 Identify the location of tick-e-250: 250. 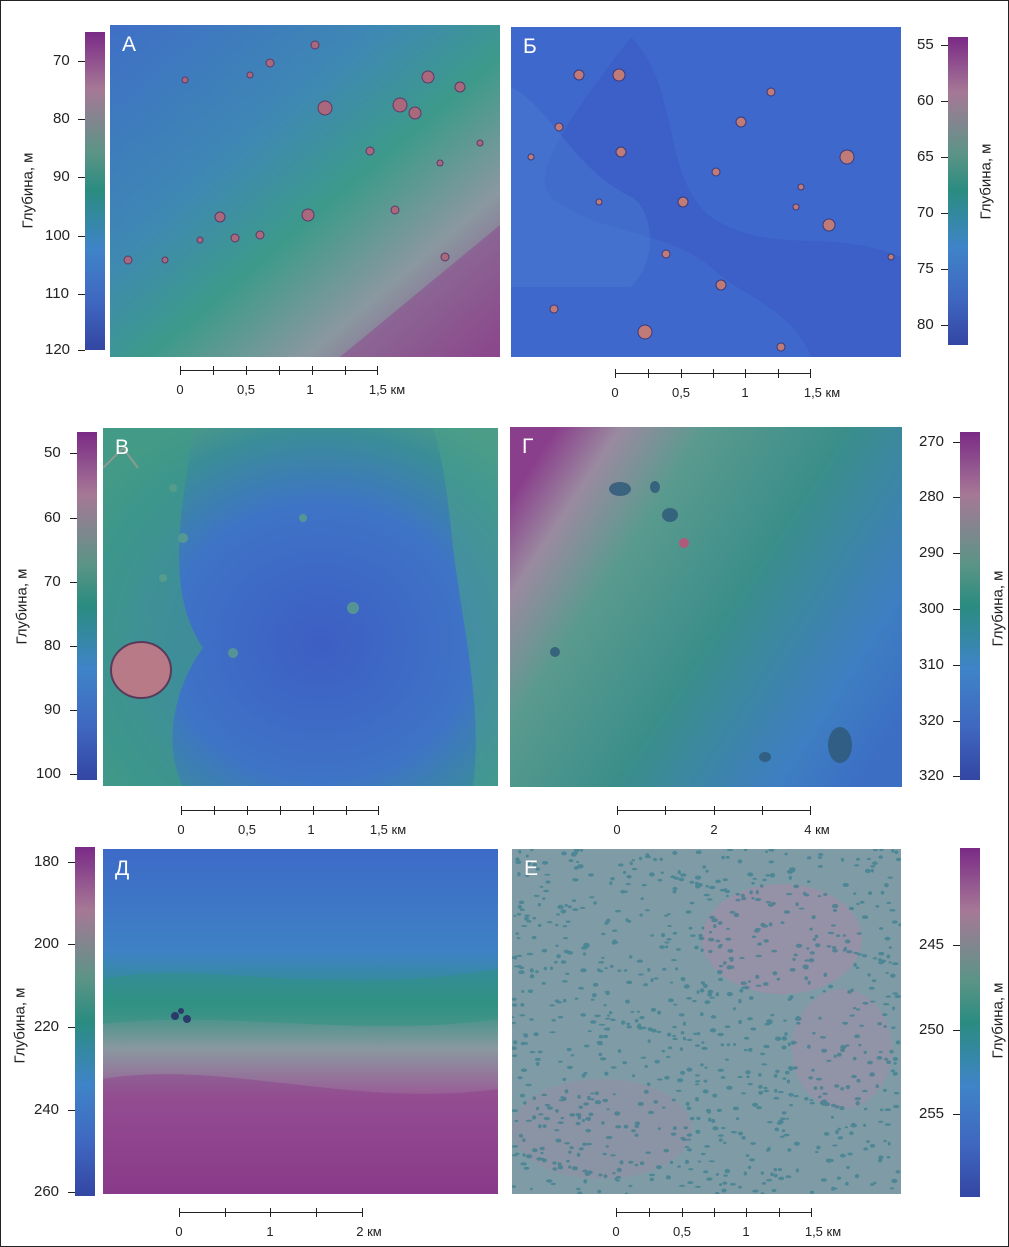
(932, 1029).